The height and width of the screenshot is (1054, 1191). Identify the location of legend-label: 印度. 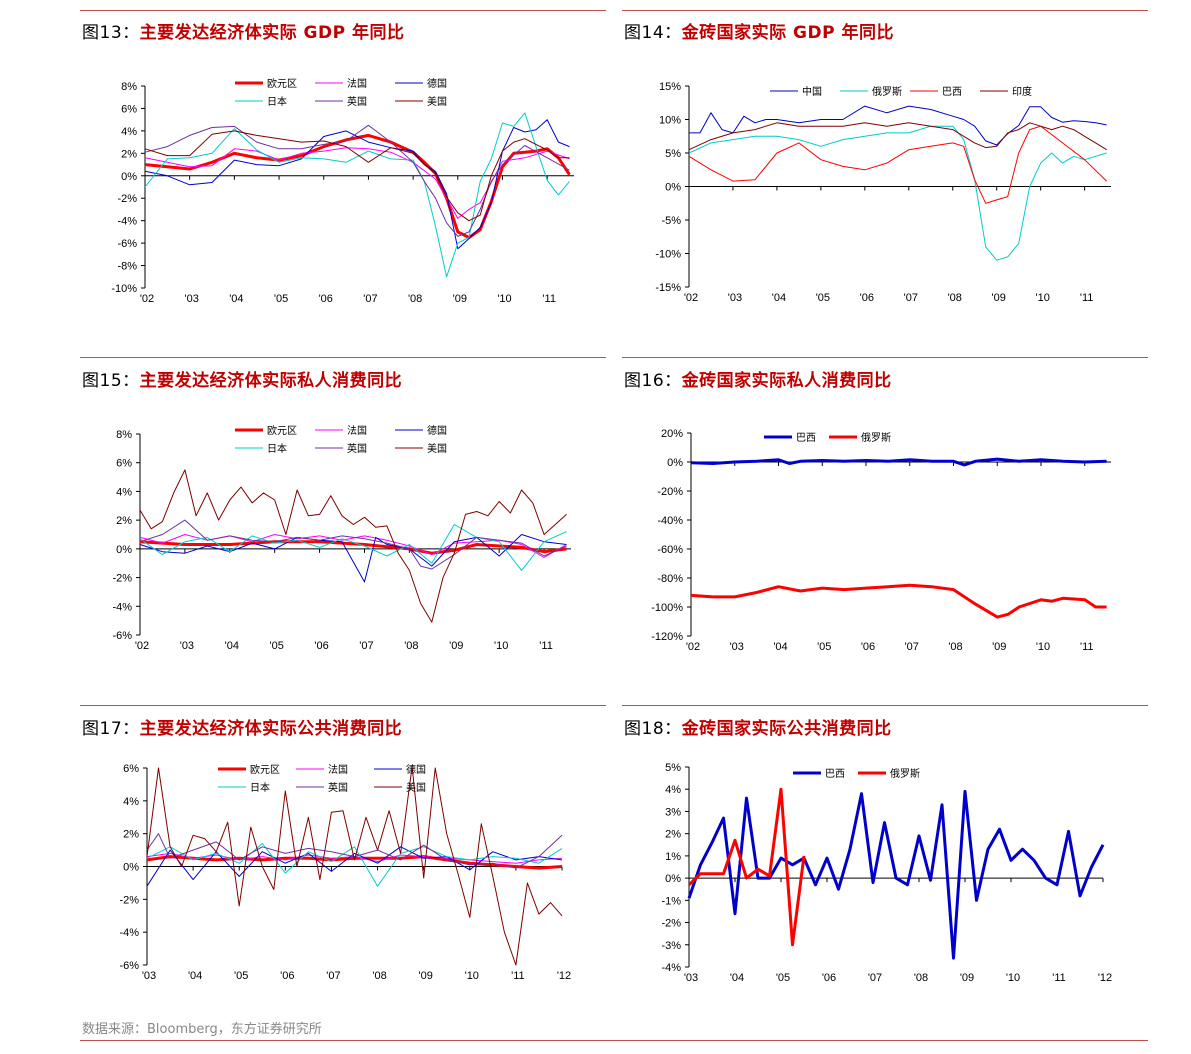
(1022, 91).